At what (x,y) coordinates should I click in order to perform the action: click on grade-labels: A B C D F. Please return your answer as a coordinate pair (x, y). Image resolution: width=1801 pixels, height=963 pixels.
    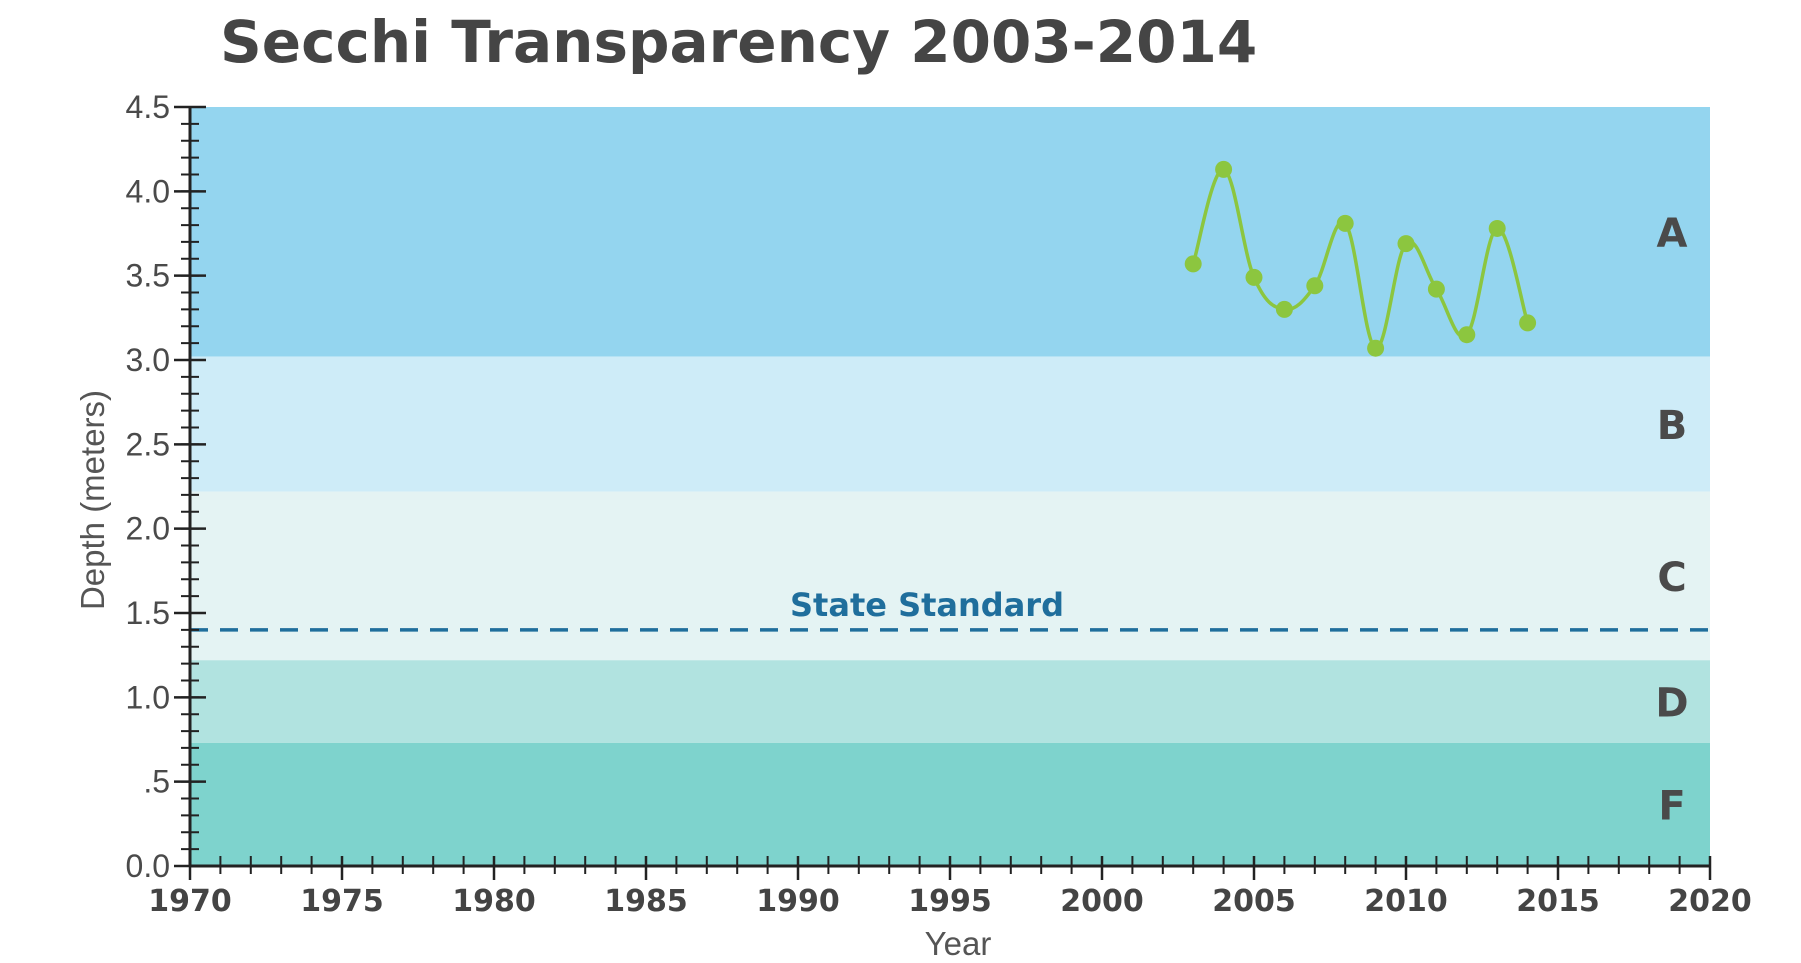
    Looking at the image, I should click on (1671, 520).